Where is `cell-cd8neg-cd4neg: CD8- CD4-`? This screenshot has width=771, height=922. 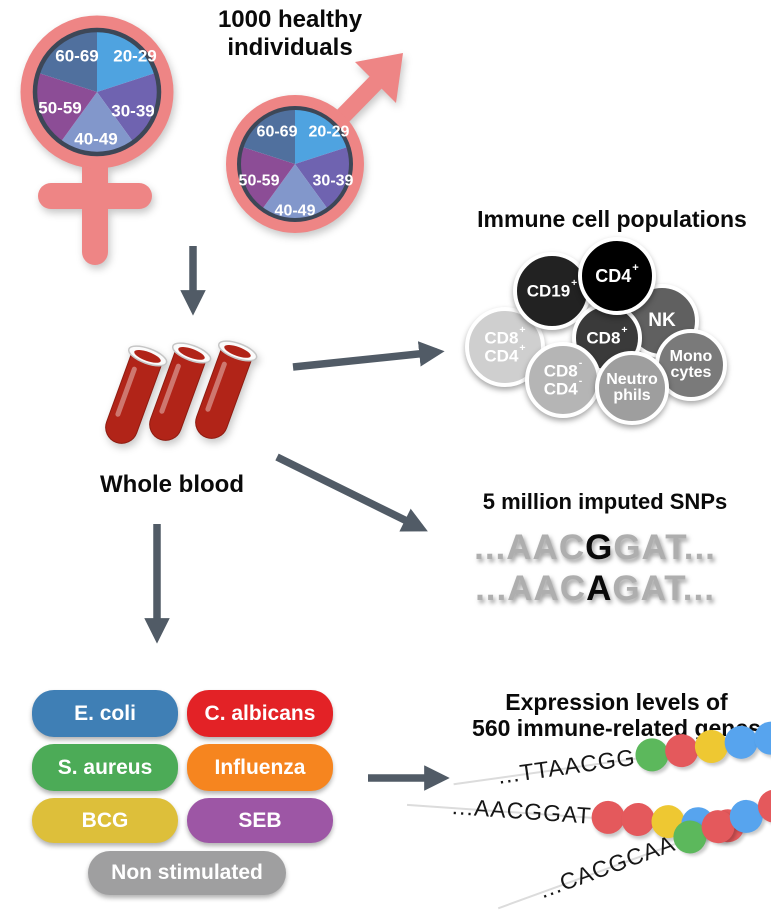 cell-cd8neg-cd4neg: CD8- CD4- is located at coordinates (563, 380).